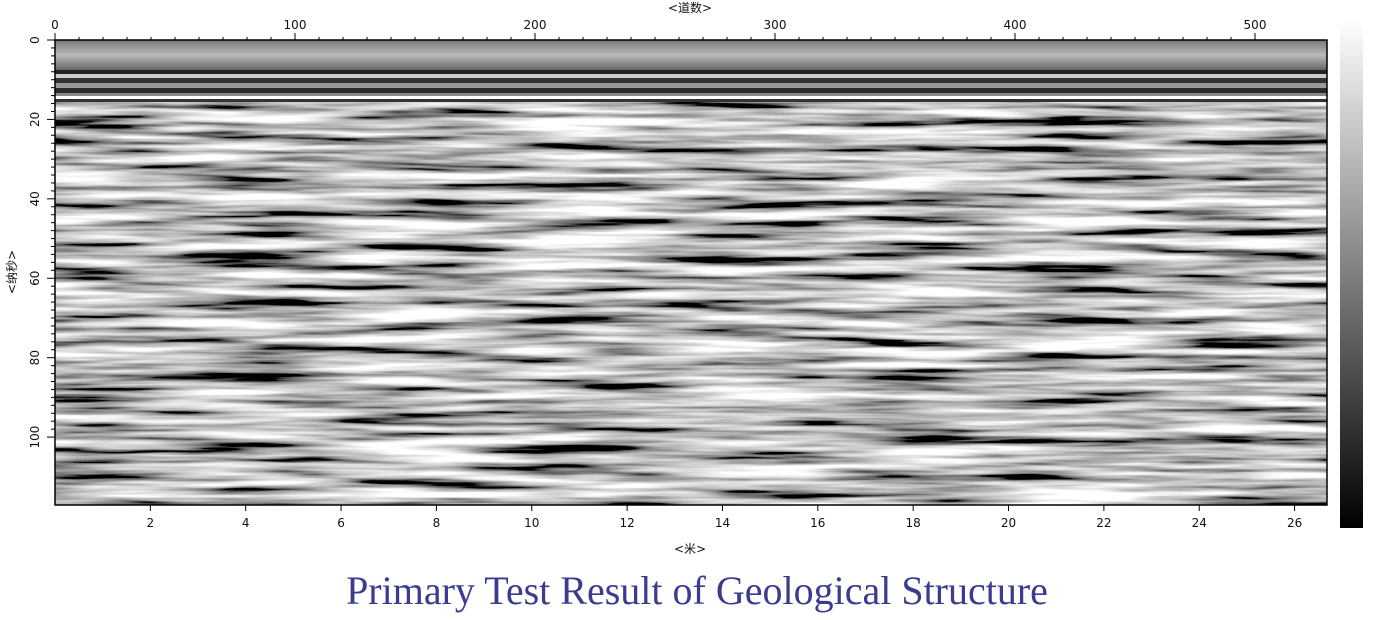 This screenshot has width=1381, height=620. I want to click on x-tick-label: 22, so click(1103, 523).